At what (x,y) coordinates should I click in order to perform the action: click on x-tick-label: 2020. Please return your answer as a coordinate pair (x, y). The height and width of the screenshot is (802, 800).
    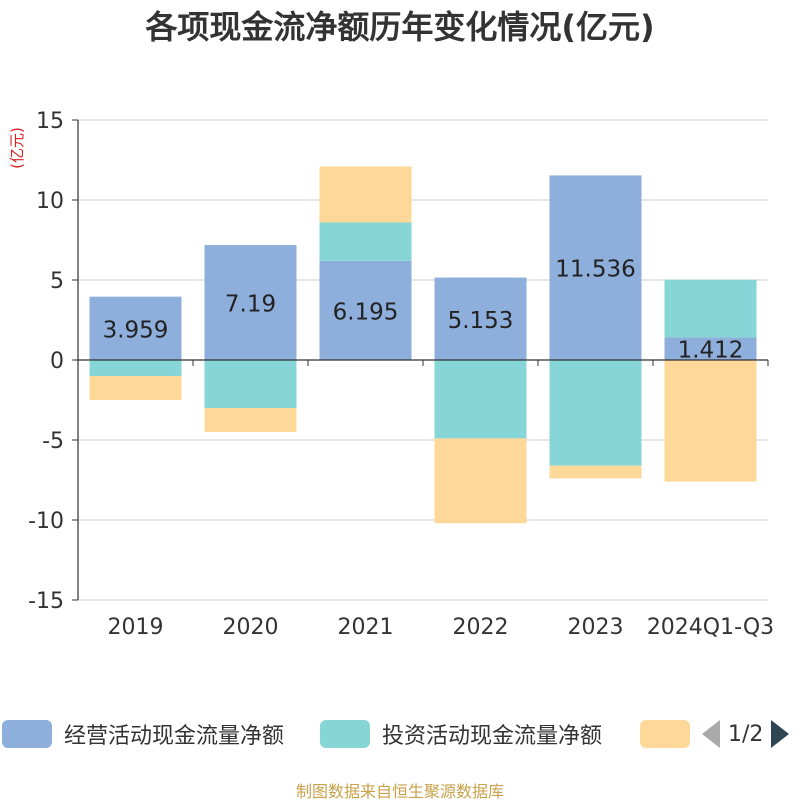
    Looking at the image, I should click on (251, 627).